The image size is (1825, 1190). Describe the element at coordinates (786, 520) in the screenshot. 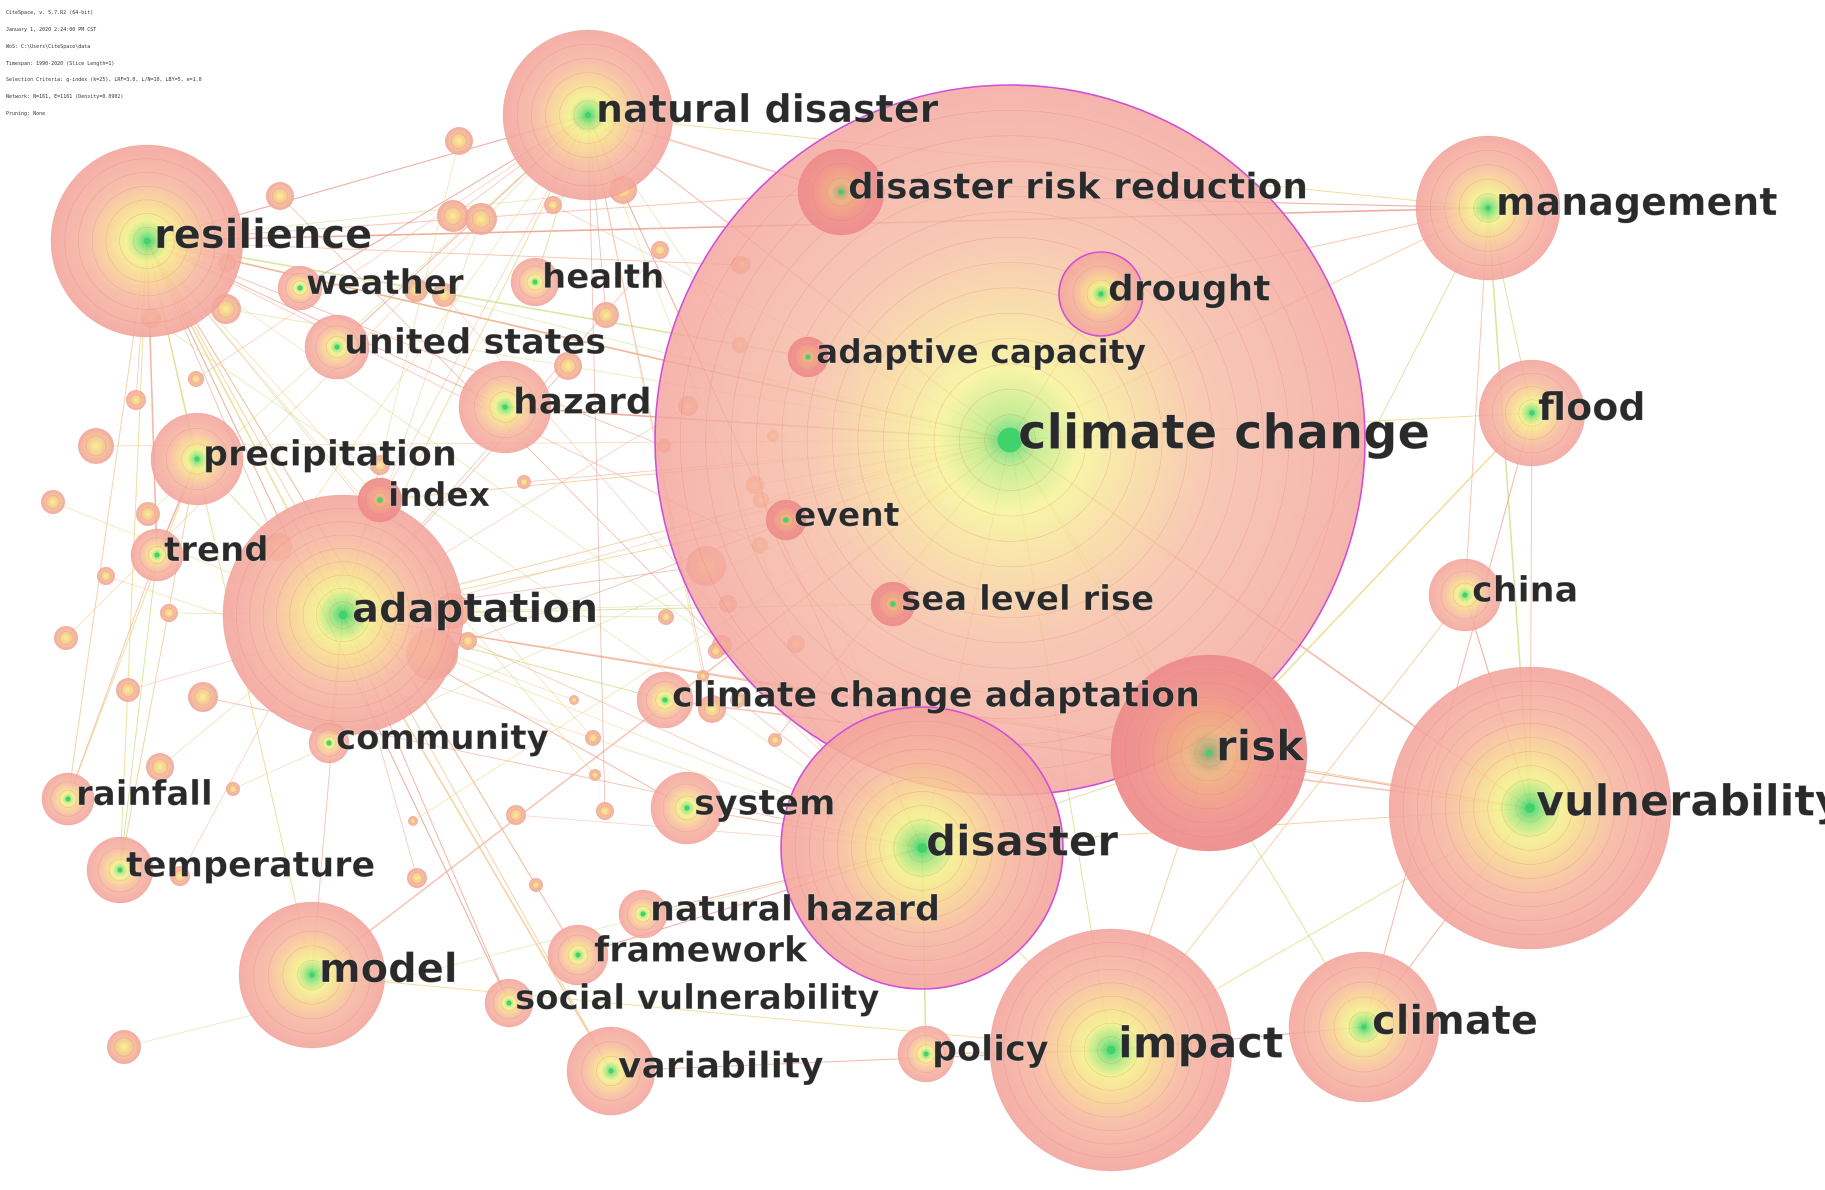

I see `node-event` at that location.